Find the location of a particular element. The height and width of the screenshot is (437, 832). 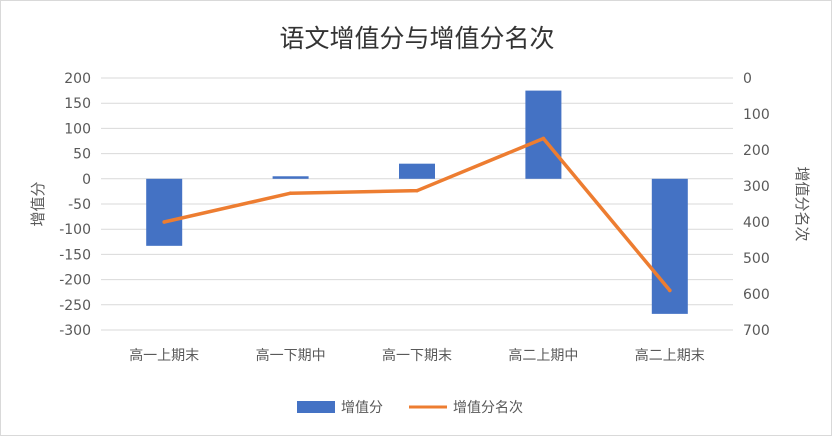

category-label: 高二上期中 is located at coordinates (543, 355).